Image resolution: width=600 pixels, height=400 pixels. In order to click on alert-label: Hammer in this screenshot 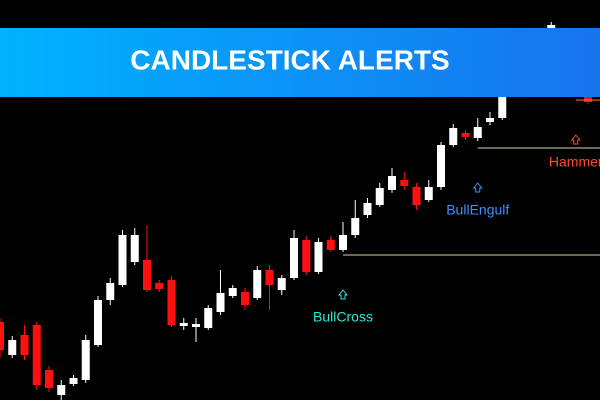, I will do `click(574, 162)`.